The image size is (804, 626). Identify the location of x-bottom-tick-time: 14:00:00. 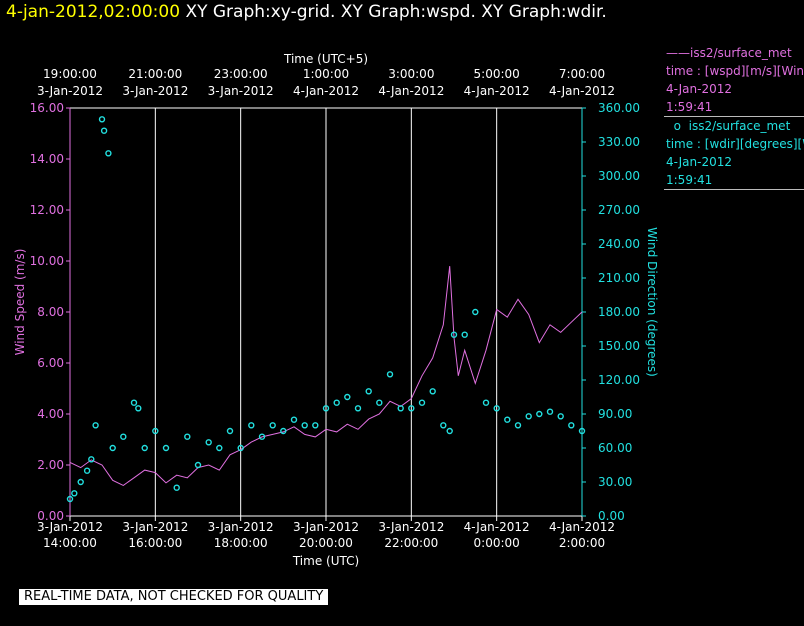
(70, 543).